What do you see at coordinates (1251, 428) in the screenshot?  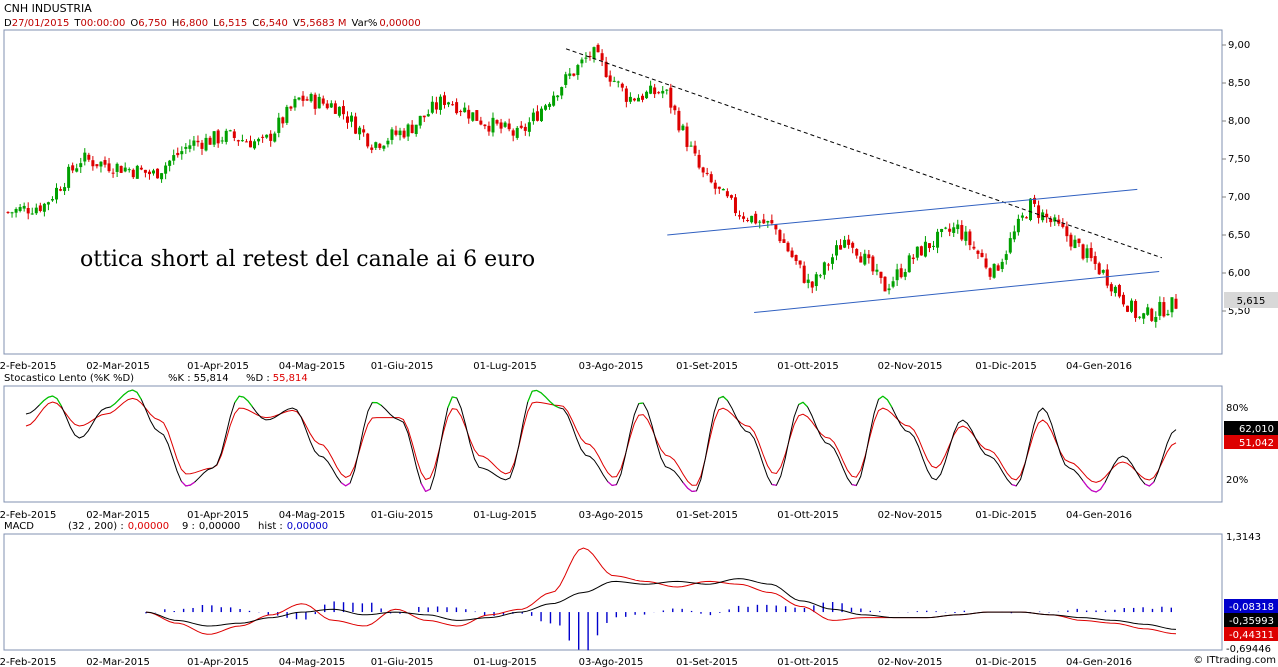 I see `stochastic-last-badge` at bounding box center [1251, 428].